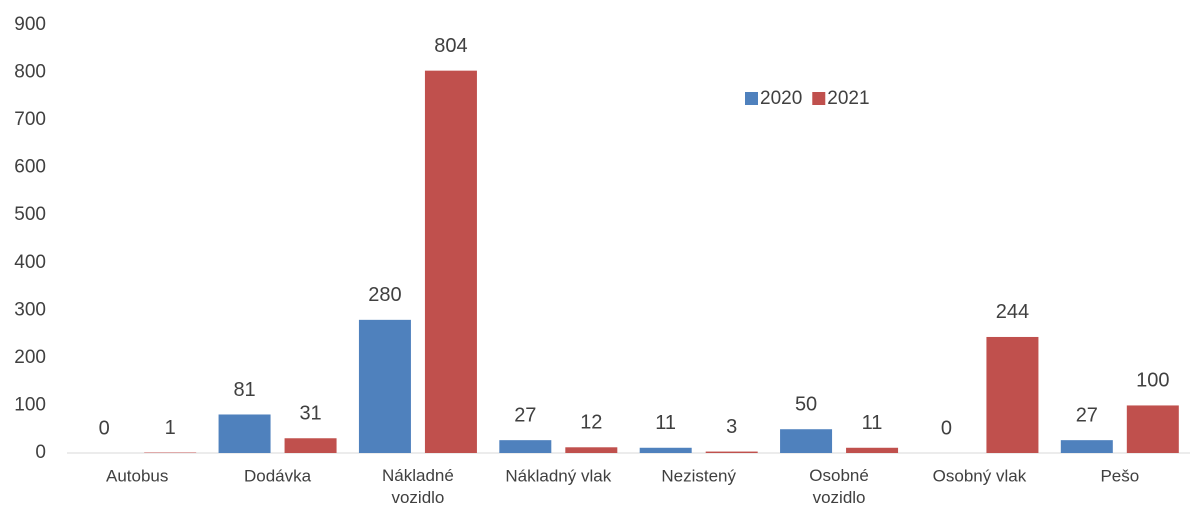 This screenshot has height=510, width=1190. Describe the element at coordinates (1012, 312) in the screenshot. I see `data-label: 244` at that location.